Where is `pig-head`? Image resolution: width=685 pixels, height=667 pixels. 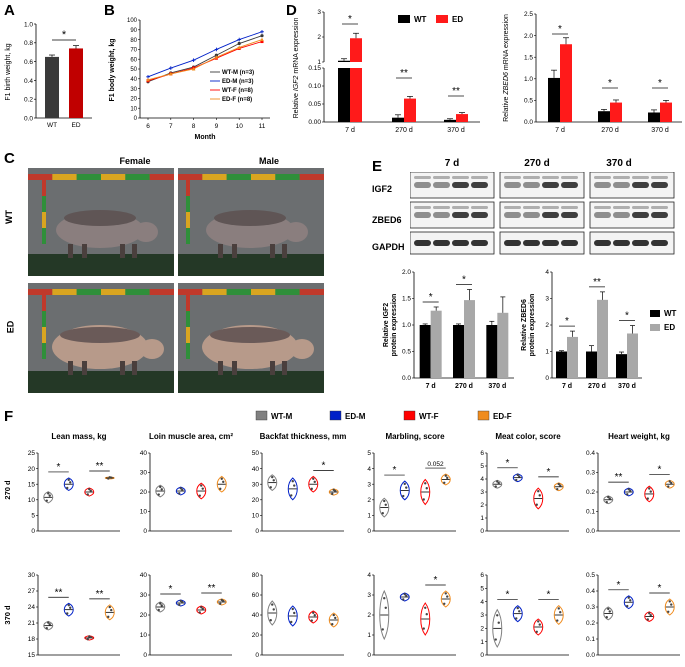
pig-head is located at coordinates (296, 232).